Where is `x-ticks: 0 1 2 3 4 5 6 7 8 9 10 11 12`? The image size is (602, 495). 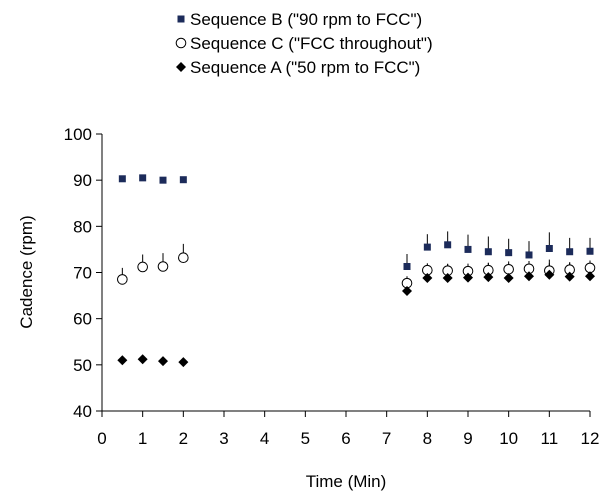 x-ticks: 0 1 2 3 4 5 6 7 8 9 10 11 12 is located at coordinates (348, 429).